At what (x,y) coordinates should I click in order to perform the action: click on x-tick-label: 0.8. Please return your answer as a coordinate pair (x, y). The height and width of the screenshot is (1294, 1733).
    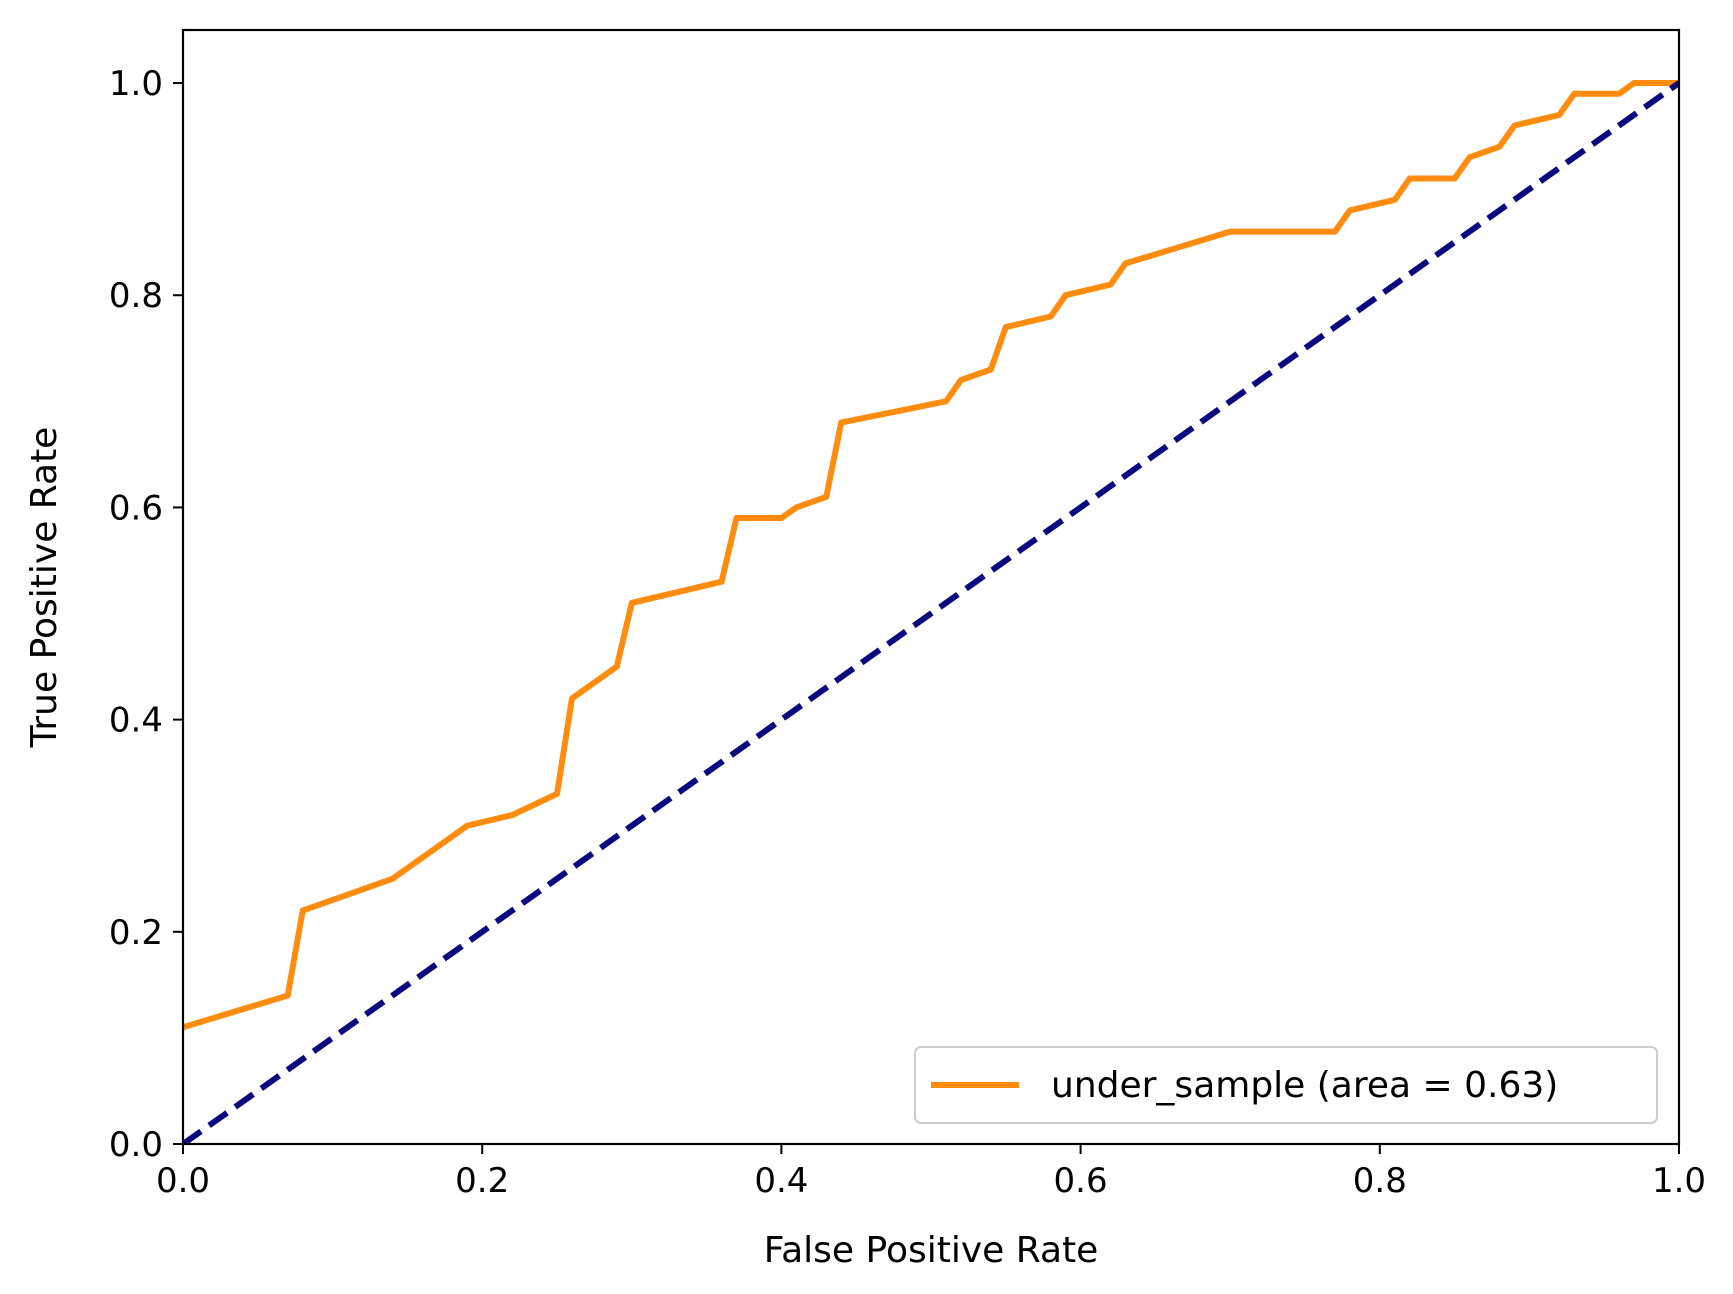
    Looking at the image, I should click on (1380, 1181).